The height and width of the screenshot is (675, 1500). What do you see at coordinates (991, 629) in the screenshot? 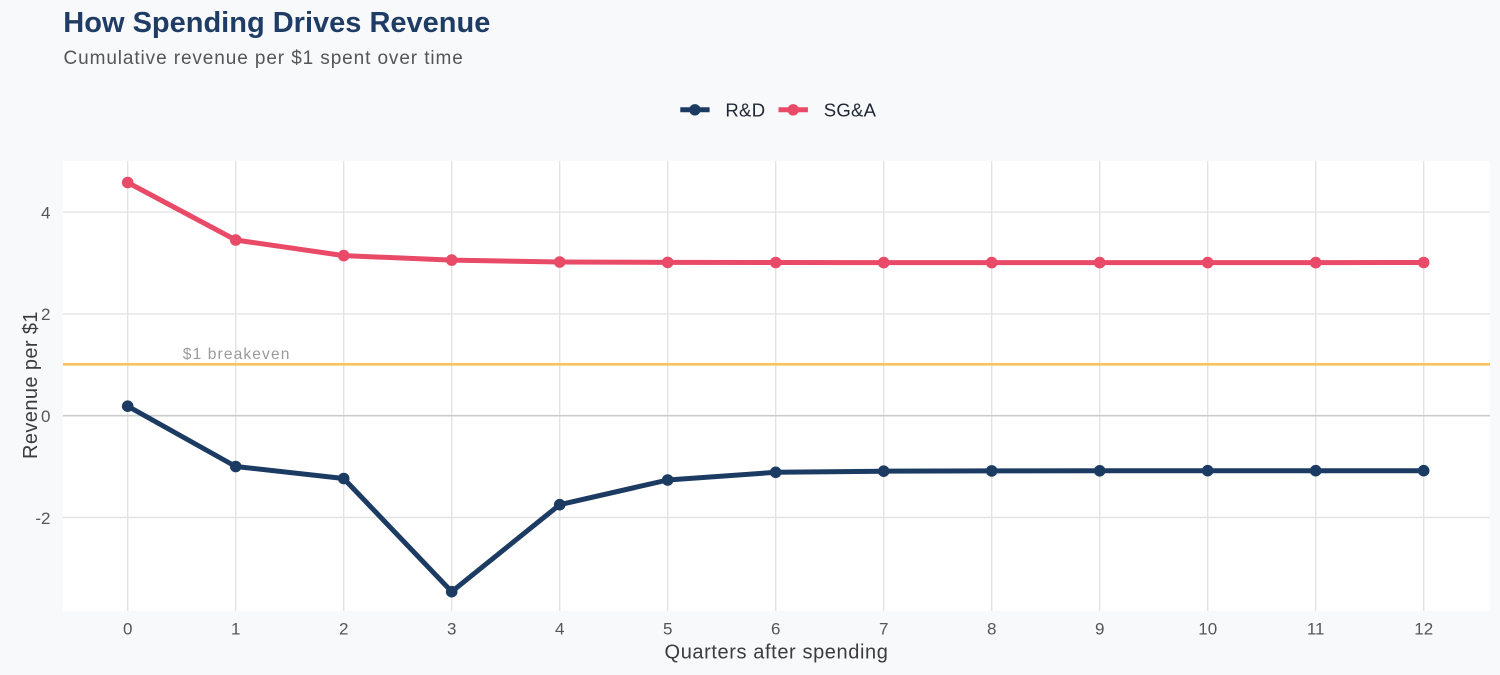
I see `svg-text: 8` at bounding box center [991, 629].